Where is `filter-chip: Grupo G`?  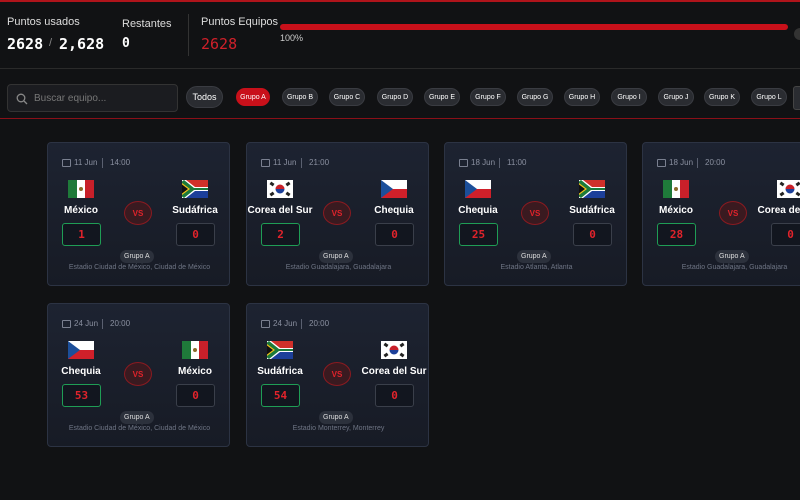
filter-chip: Grupo G is located at coordinates (535, 97).